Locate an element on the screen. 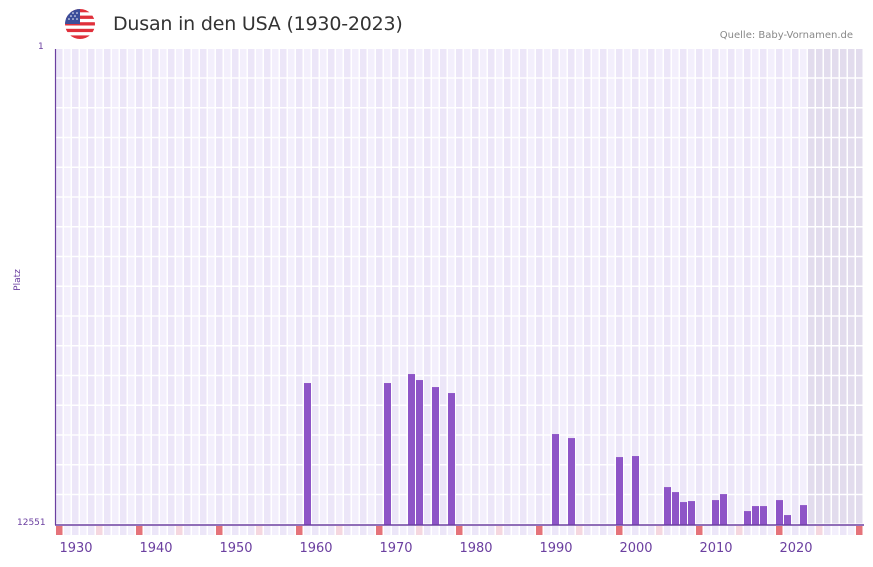  y-axis-bottom-label: 12551 is located at coordinates (31, 523).